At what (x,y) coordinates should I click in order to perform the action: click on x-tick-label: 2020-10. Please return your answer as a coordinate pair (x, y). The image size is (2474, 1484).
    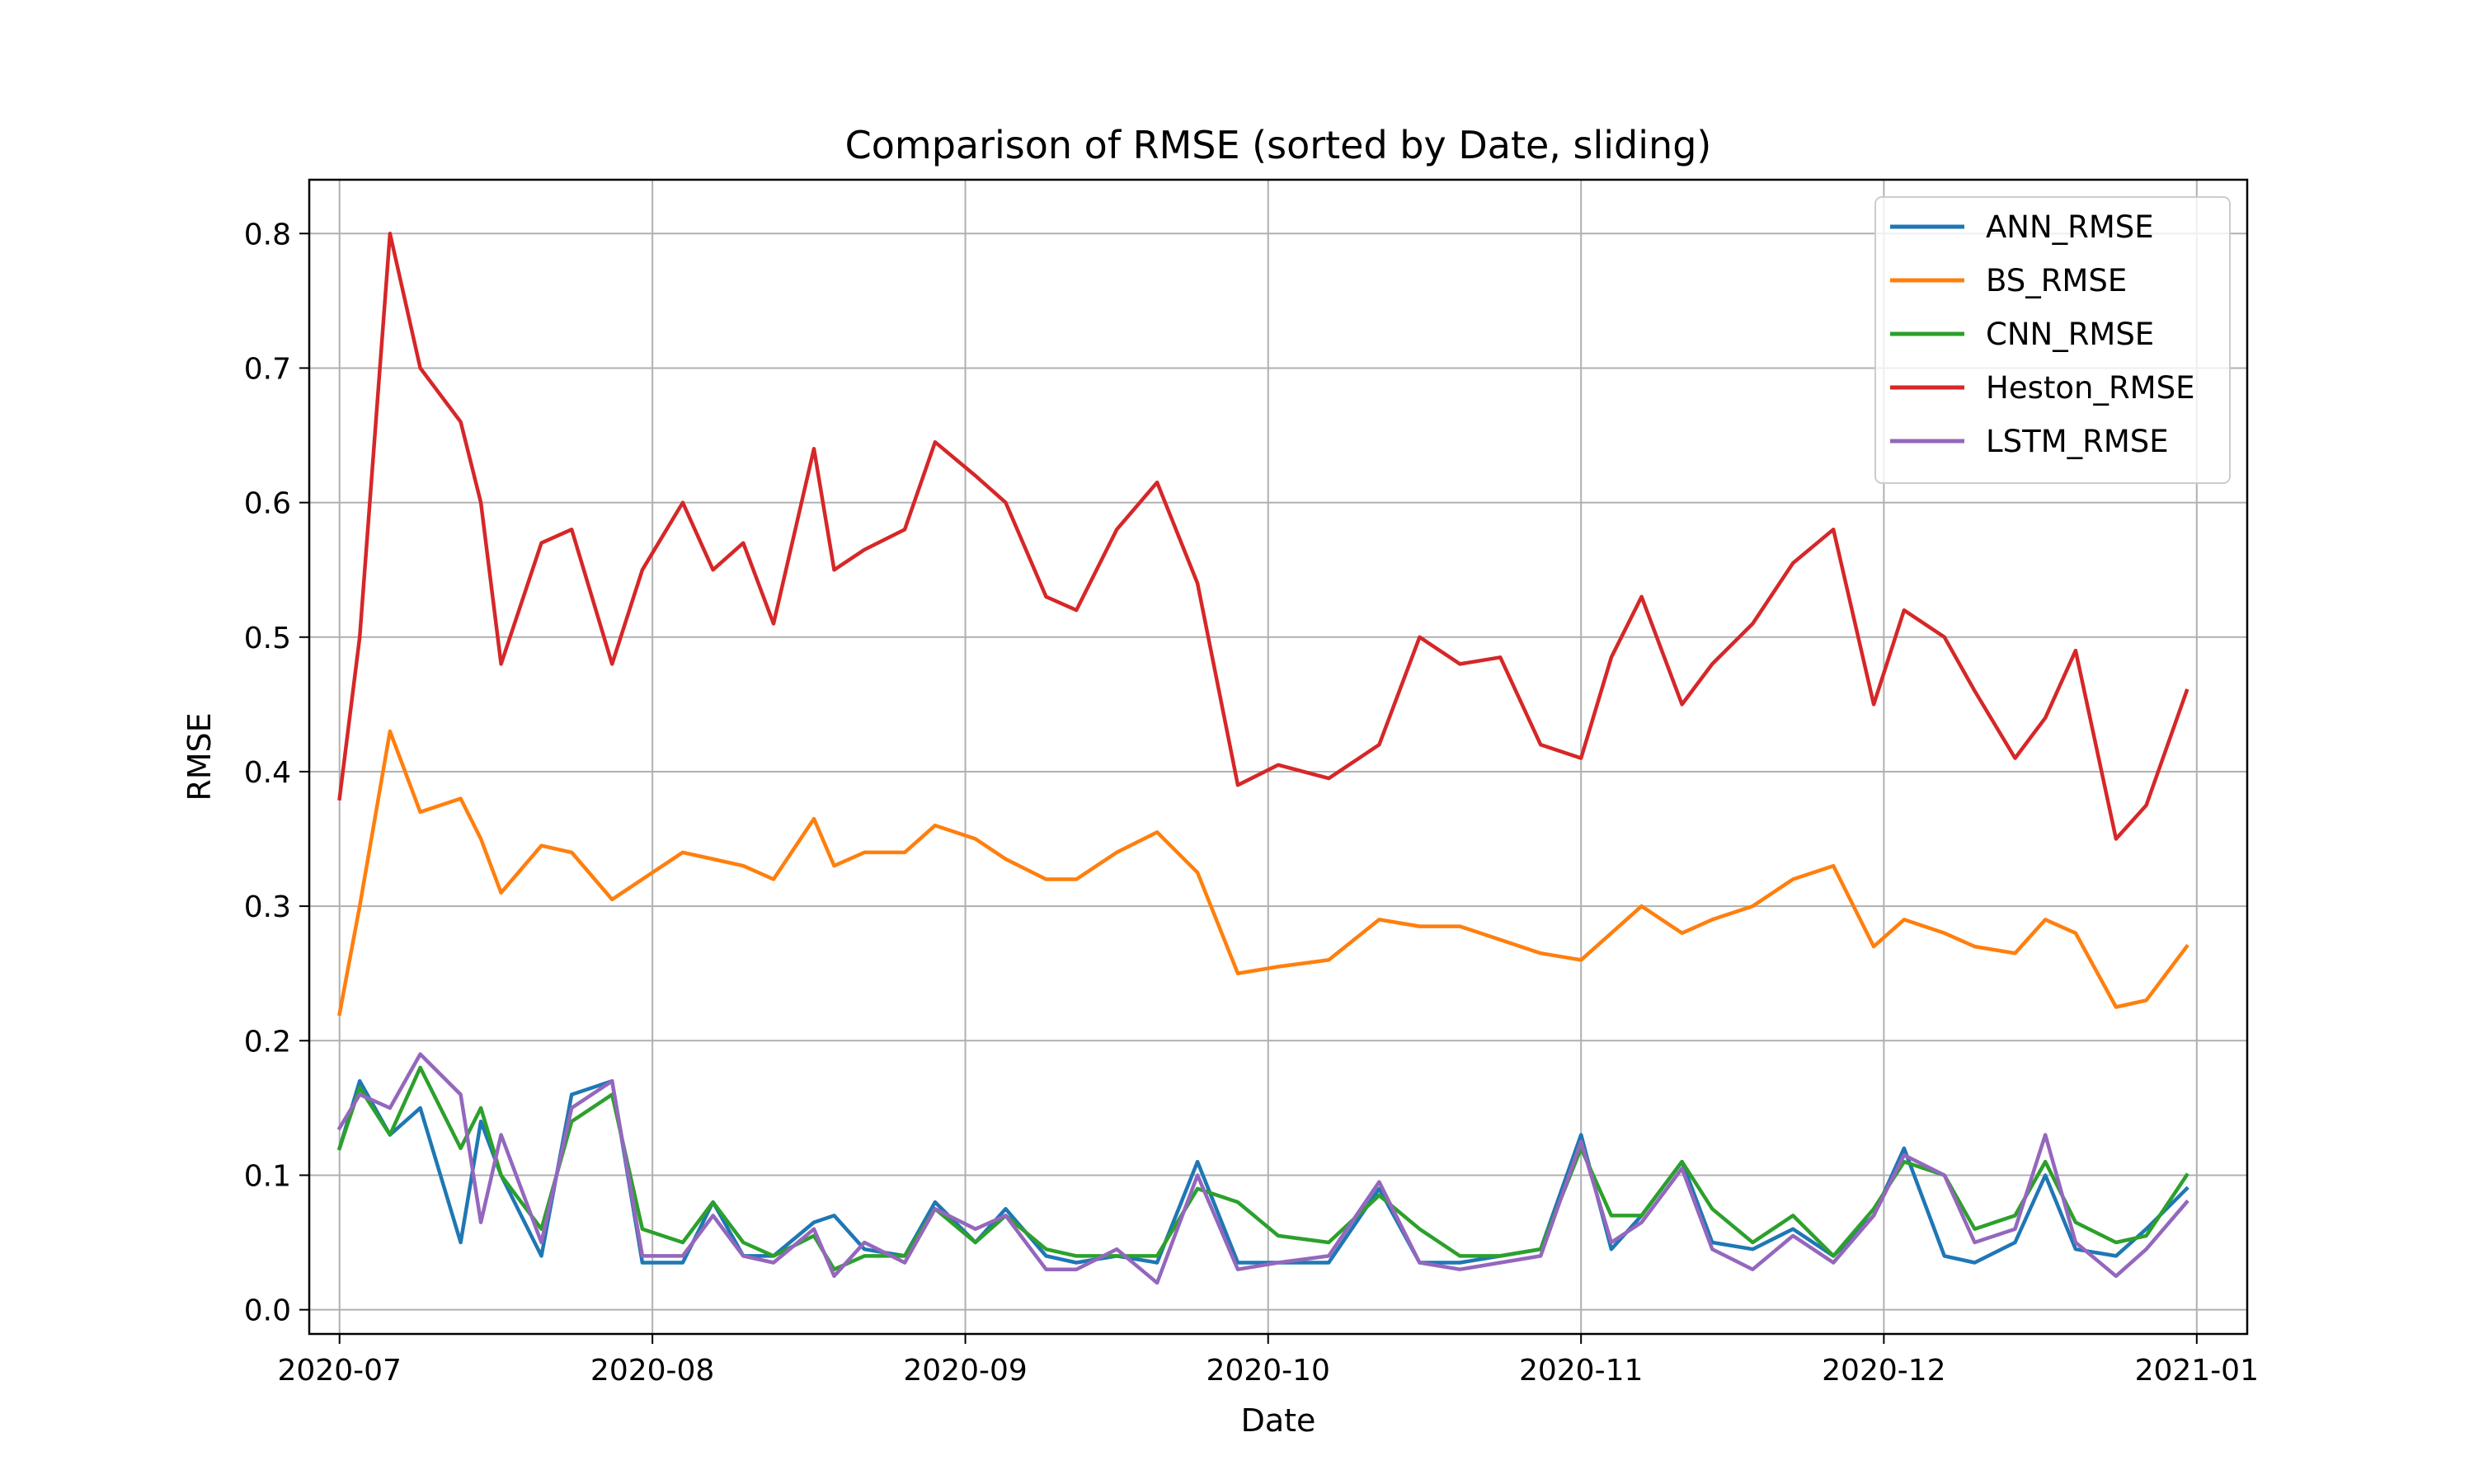
    Looking at the image, I should click on (1268, 1371).